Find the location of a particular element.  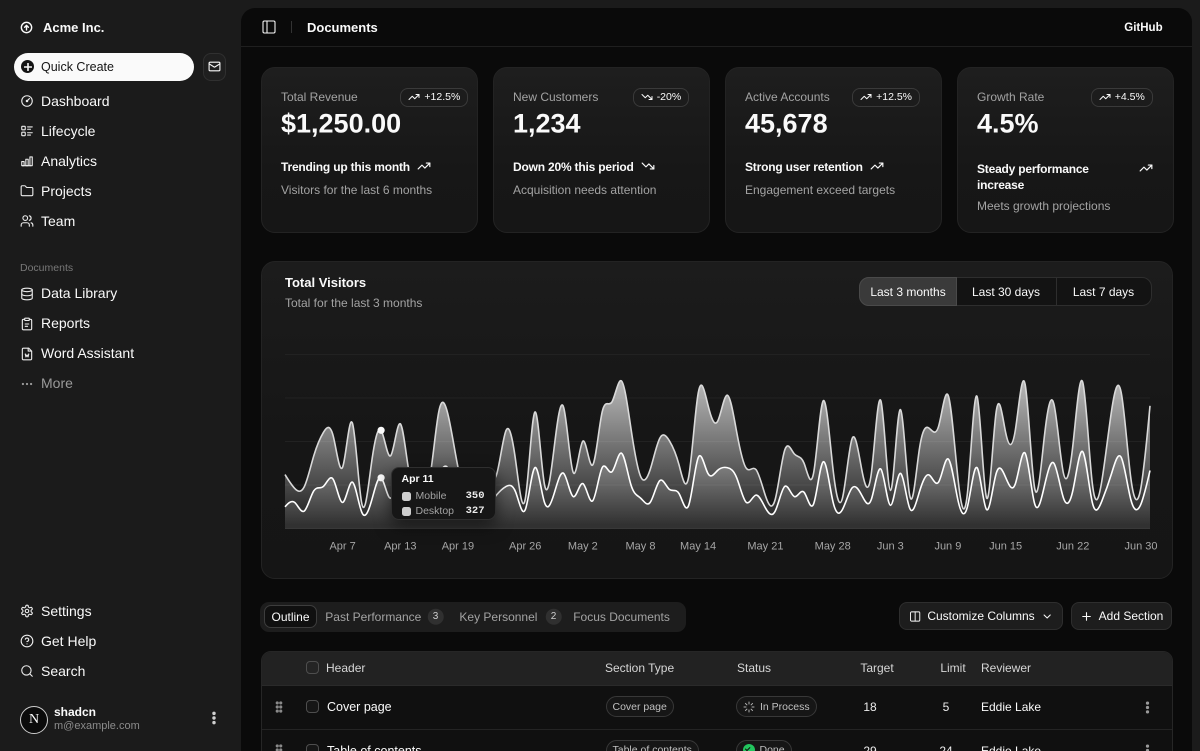

svg-text: May 2 is located at coordinates (583, 547).